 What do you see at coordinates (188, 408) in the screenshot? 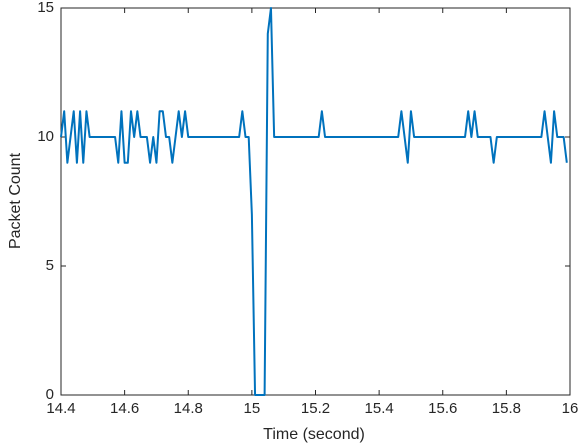
I see `x-tick-label: 14.8` at bounding box center [188, 408].